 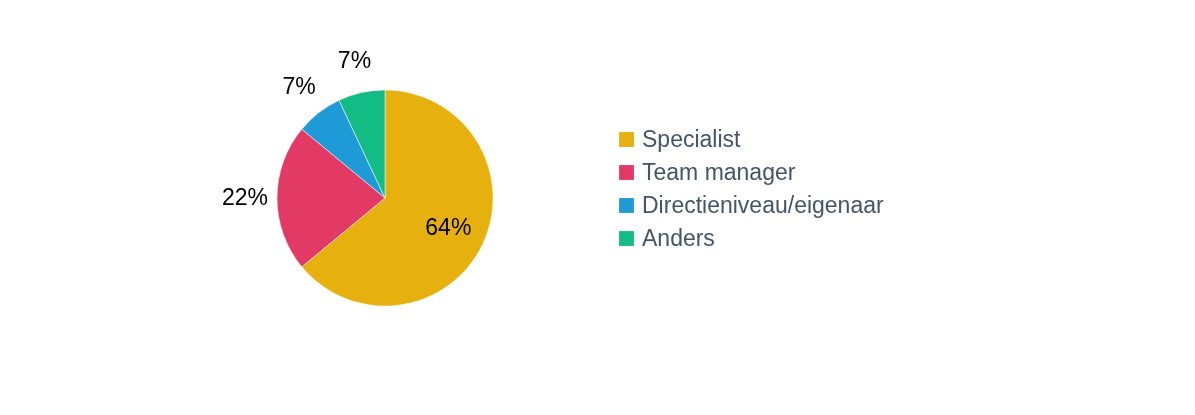 What do you see at coordinates (719, 171) in the screenshot?
I see `legend-label: Team manager` at bounding box center [719, 171].